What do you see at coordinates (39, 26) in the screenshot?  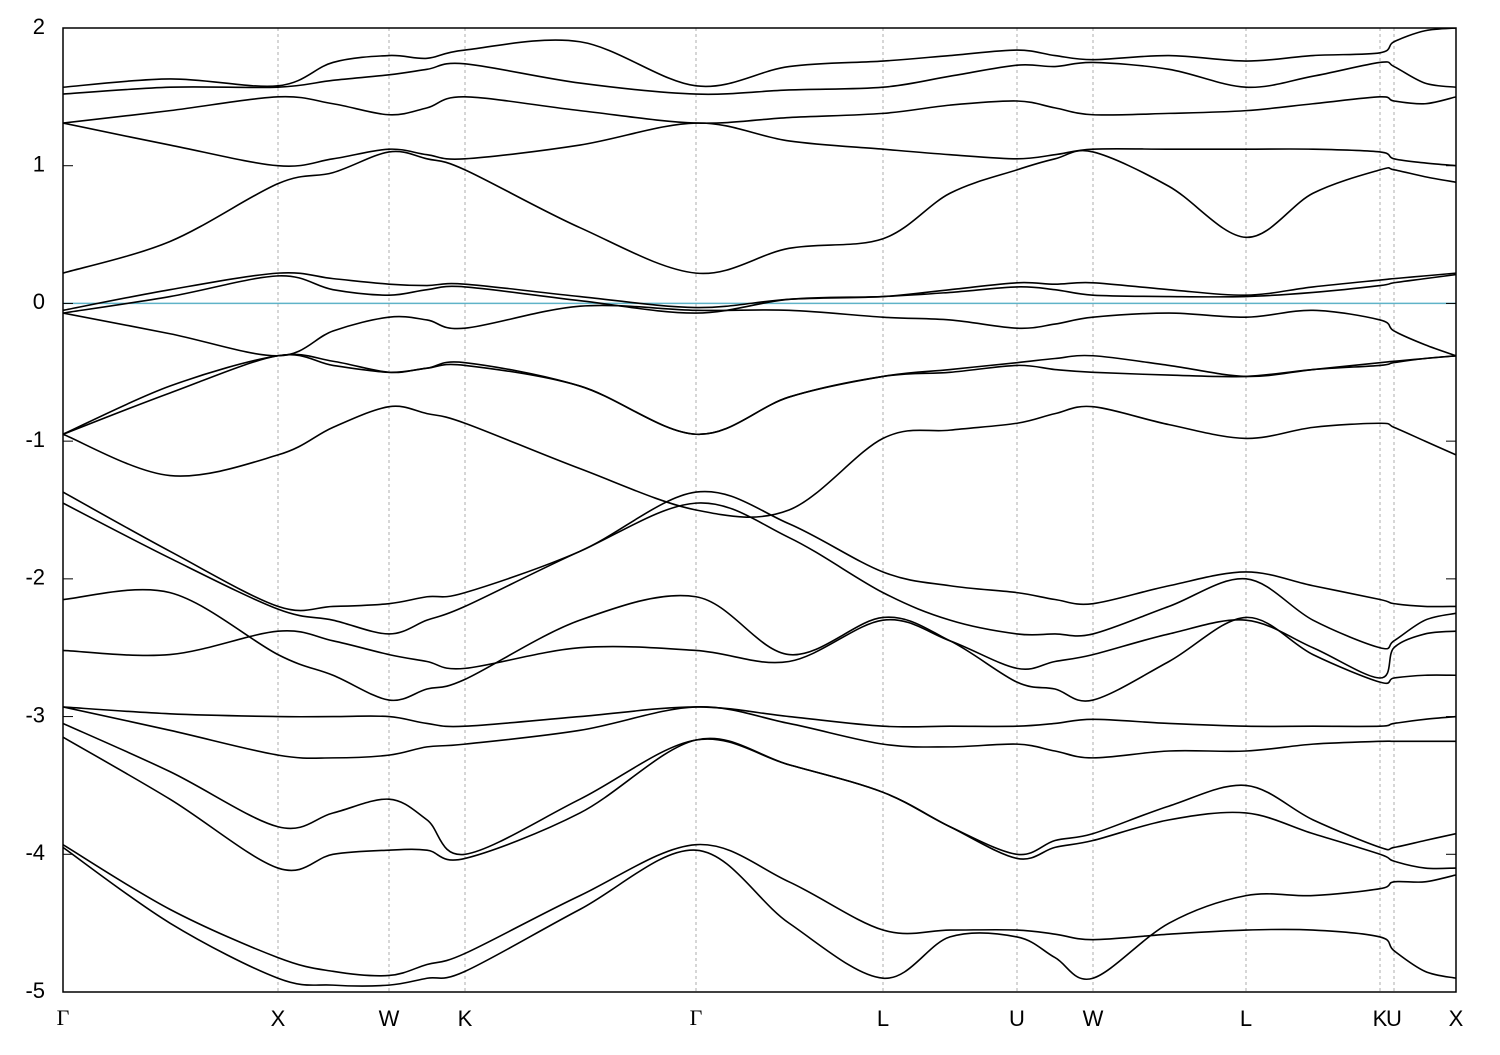 I see `y-tick-label: 2` at bounding box center [39, 26].